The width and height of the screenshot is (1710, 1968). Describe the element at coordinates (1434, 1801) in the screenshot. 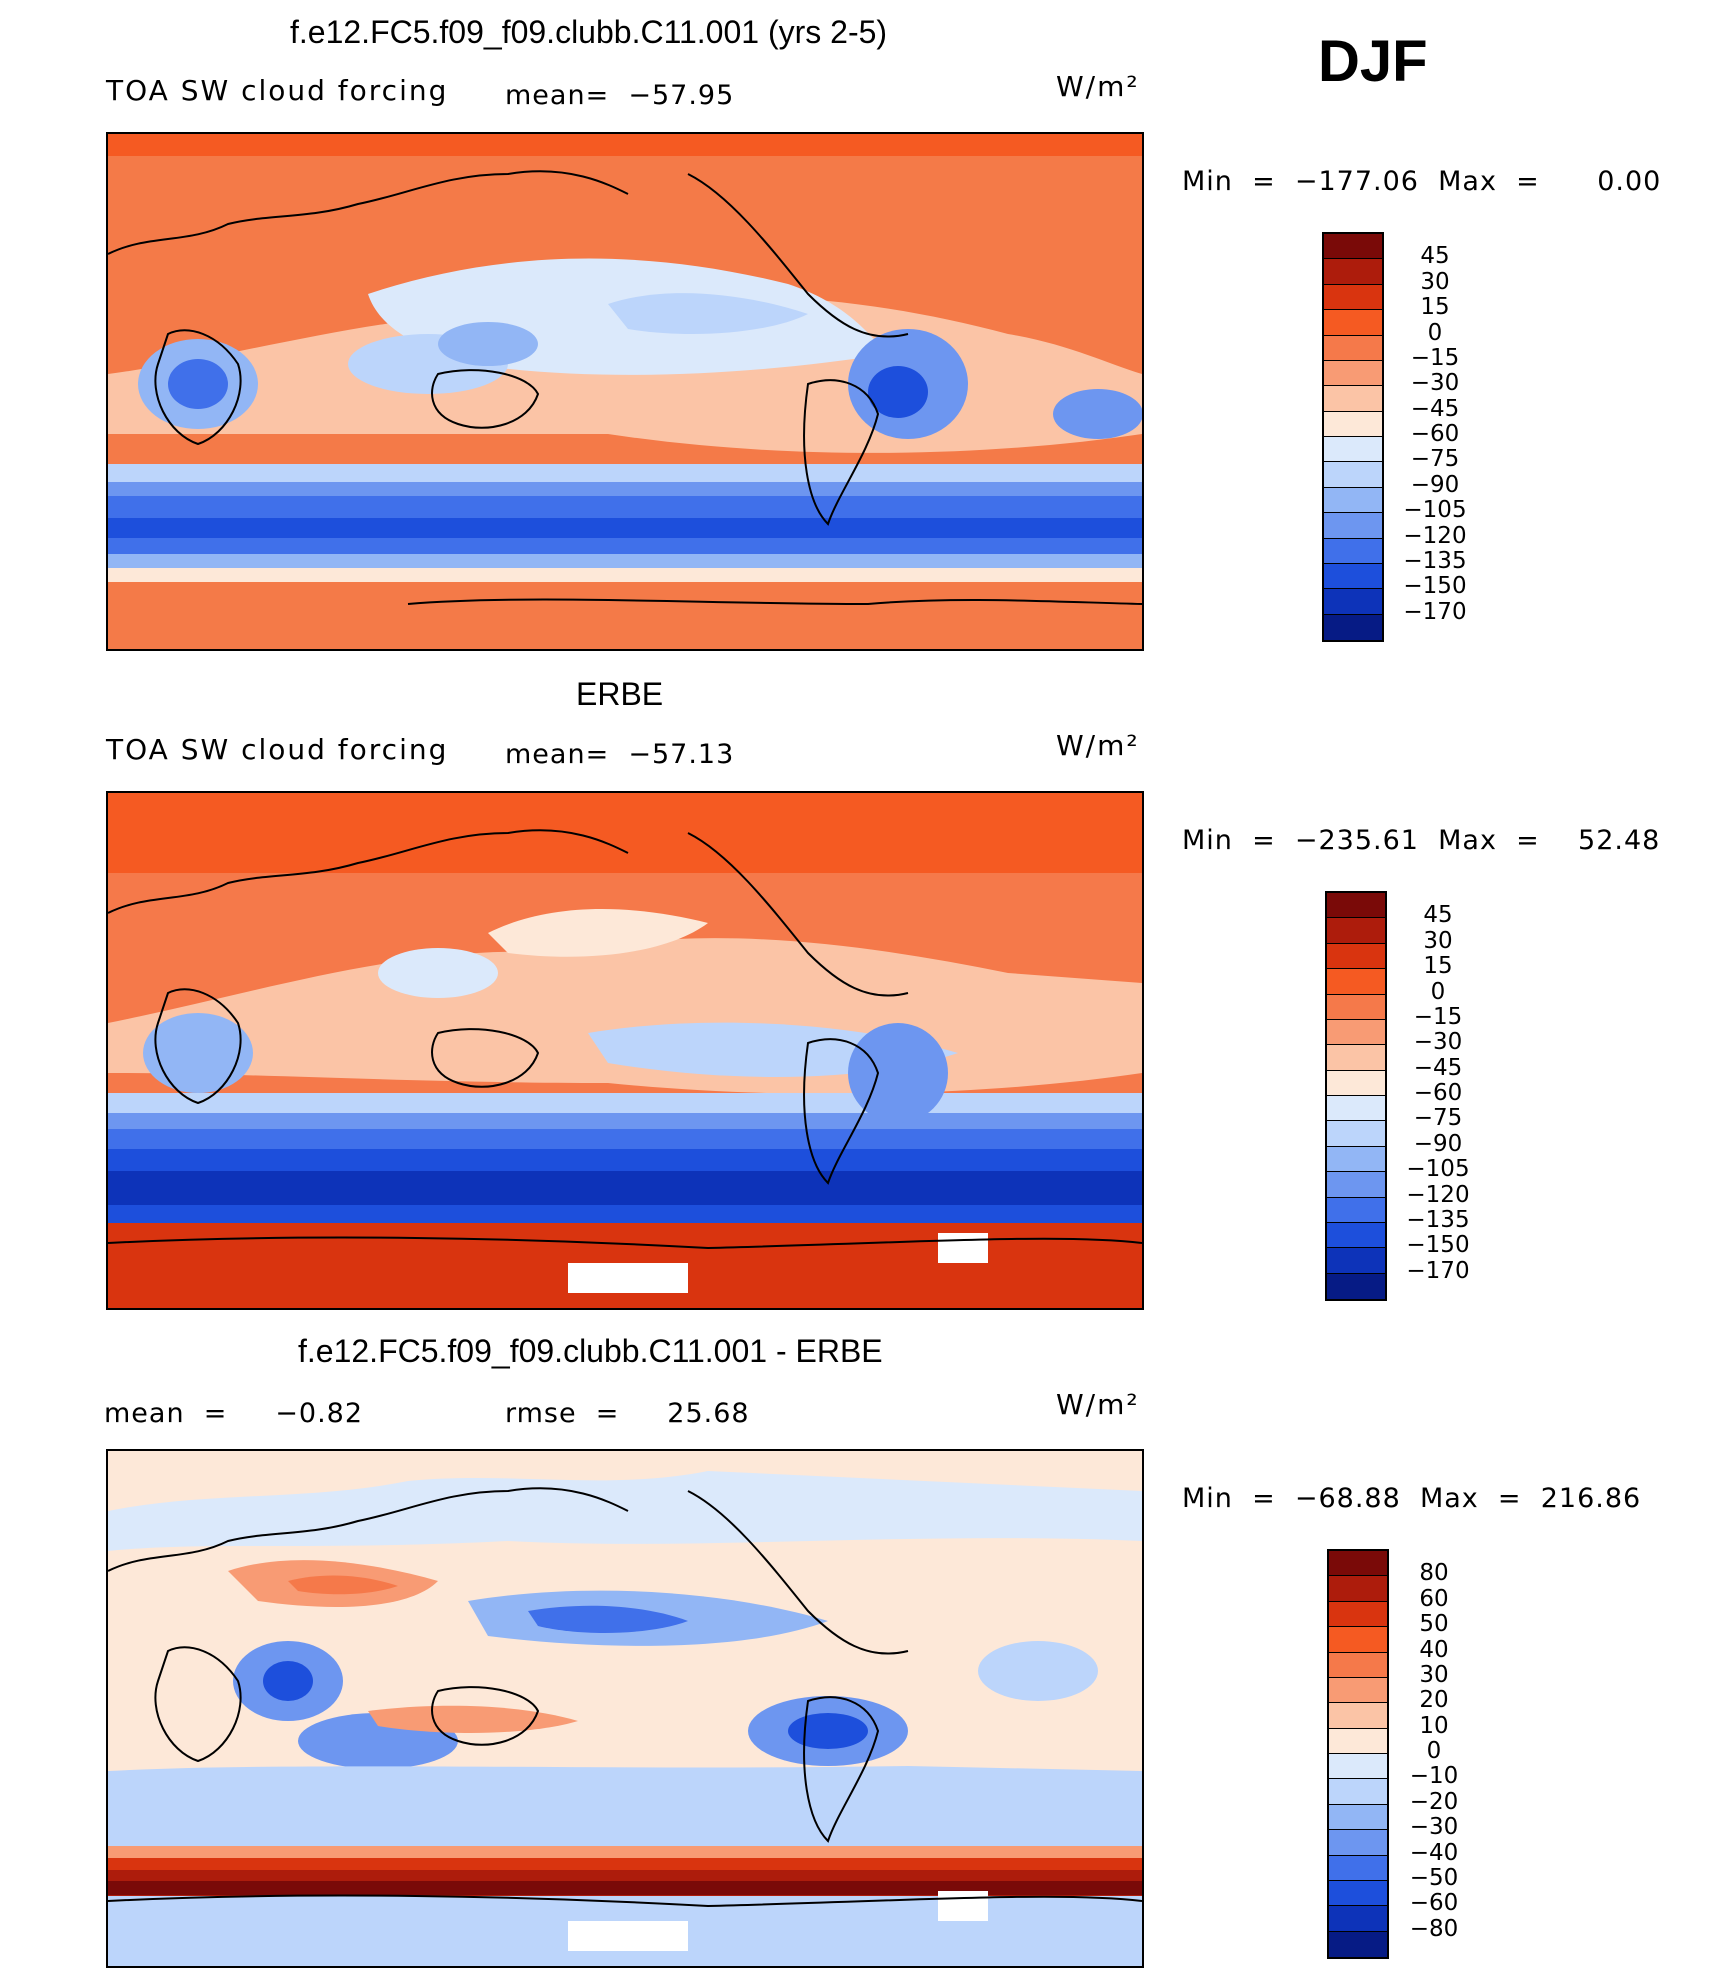

I see `colorbar-tick-label: −20` at that location.